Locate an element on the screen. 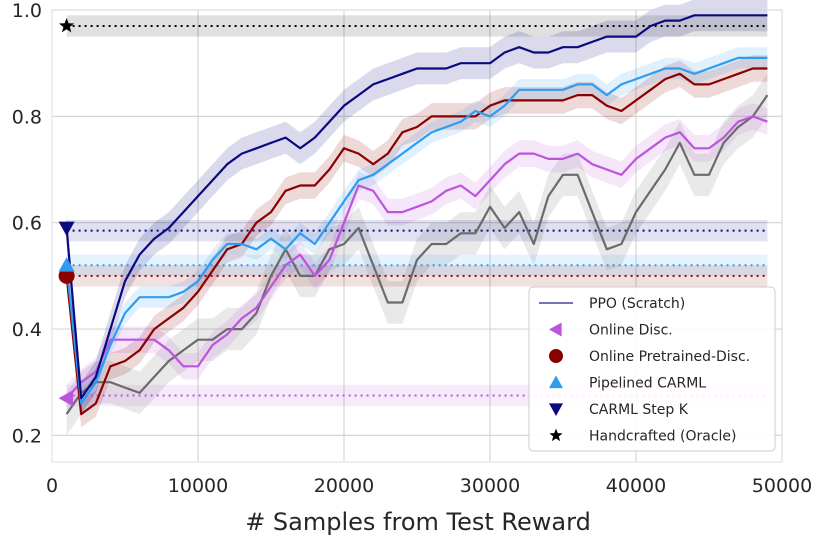 The image size is (831, 539). legend-online-pretrained-disc-label: Online Pretrained-Disc. is located at coordinates (669, 357).